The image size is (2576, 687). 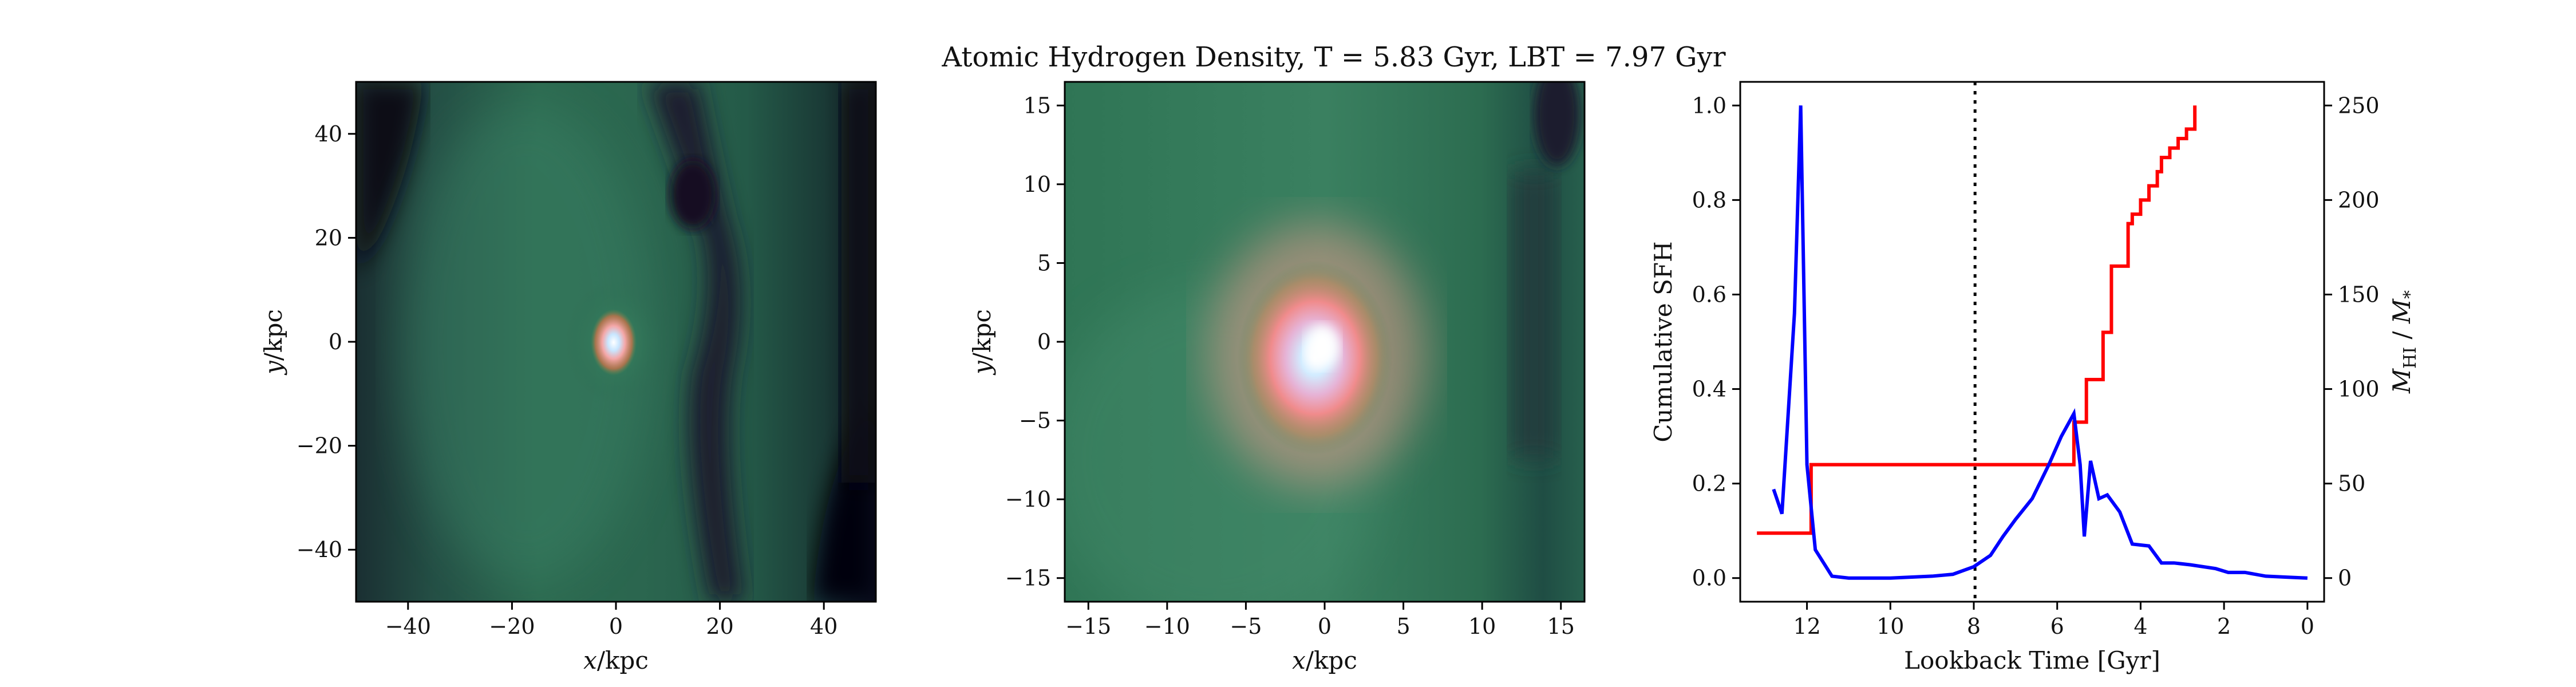 I want to click on y-tick-label: −40, so click(x=319, y=549).